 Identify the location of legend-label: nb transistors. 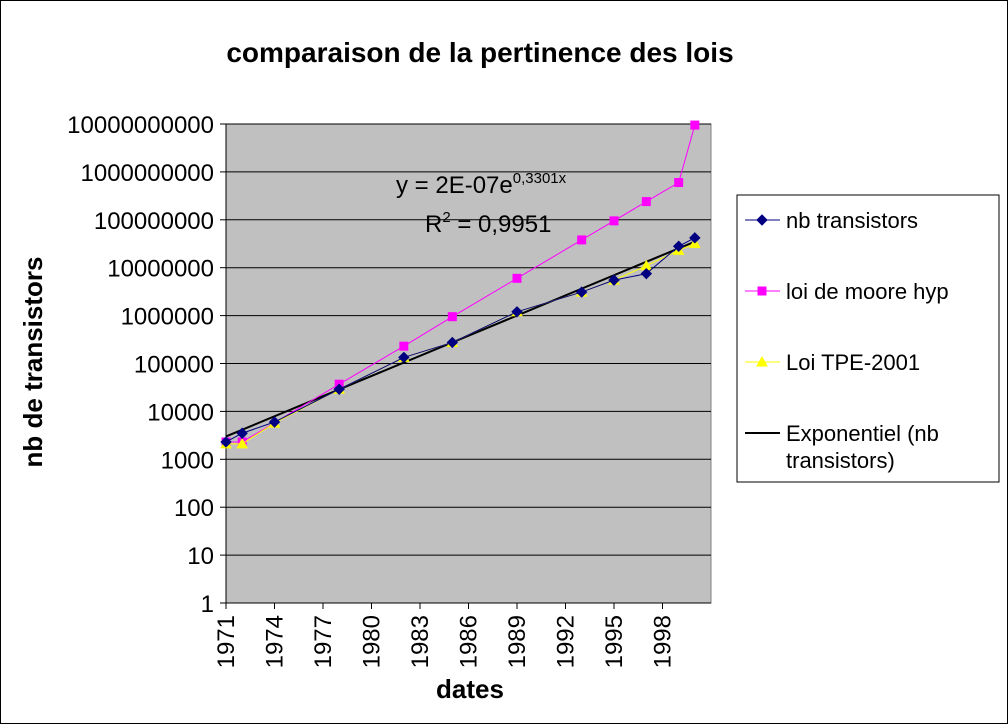
(852, 220).